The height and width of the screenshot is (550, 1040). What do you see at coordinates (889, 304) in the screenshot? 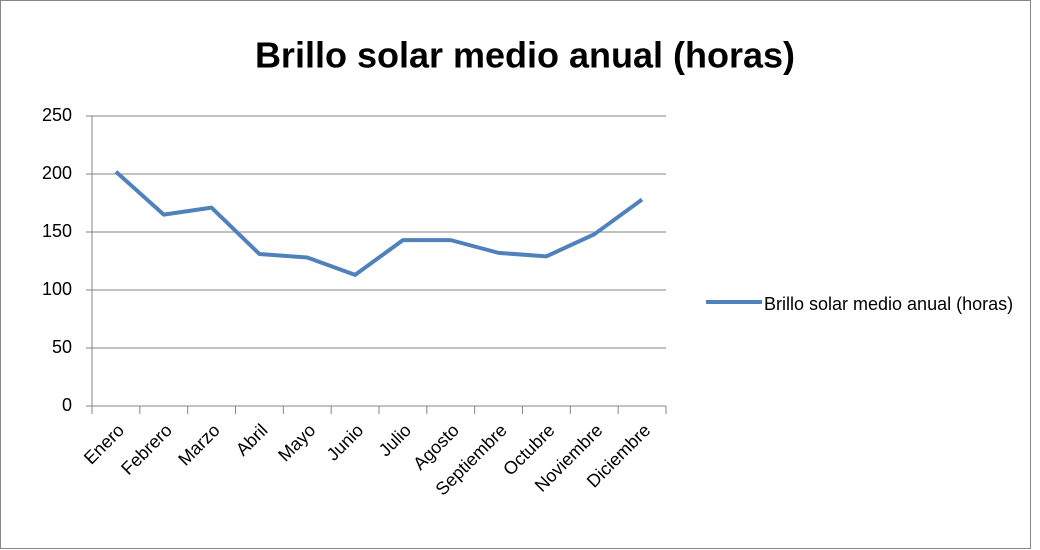
I see `legend-label: Brillo solar medio anual (horas)` at bounding box center [889, 304].